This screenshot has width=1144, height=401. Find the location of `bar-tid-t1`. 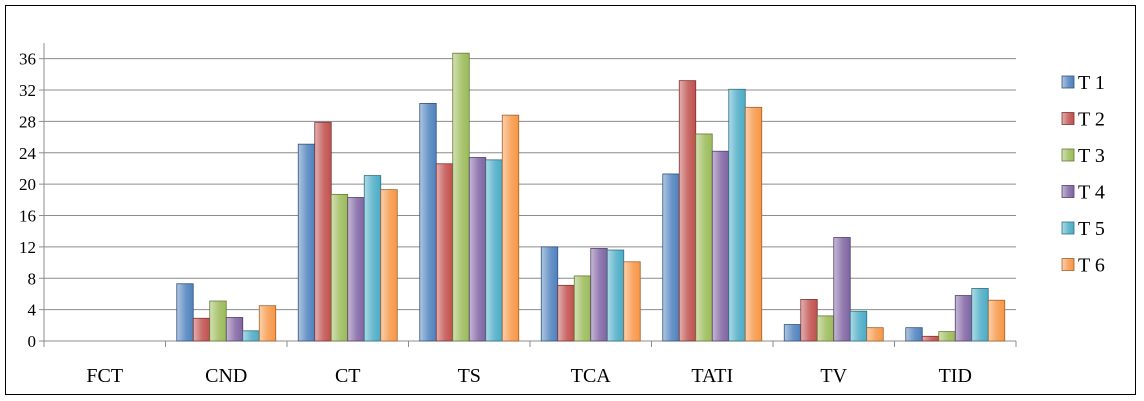

bar-tid-t1 is located at coordinates (914, 334).